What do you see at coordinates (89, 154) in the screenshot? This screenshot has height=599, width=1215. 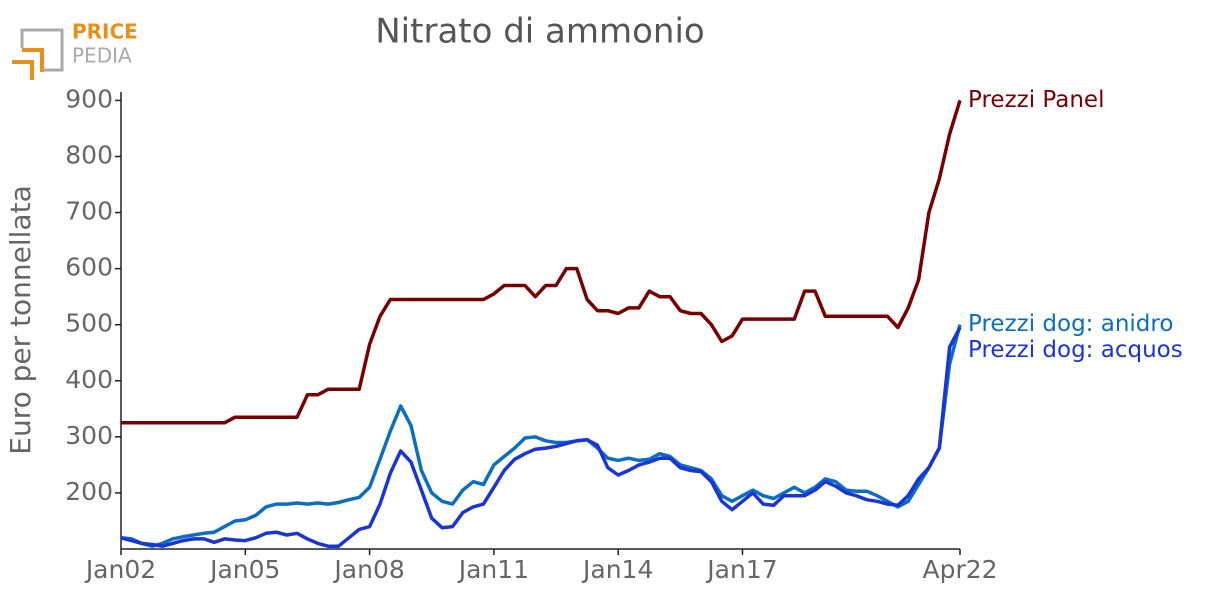 I see `y-tick-label: 800` at bounding box center [89, 154].